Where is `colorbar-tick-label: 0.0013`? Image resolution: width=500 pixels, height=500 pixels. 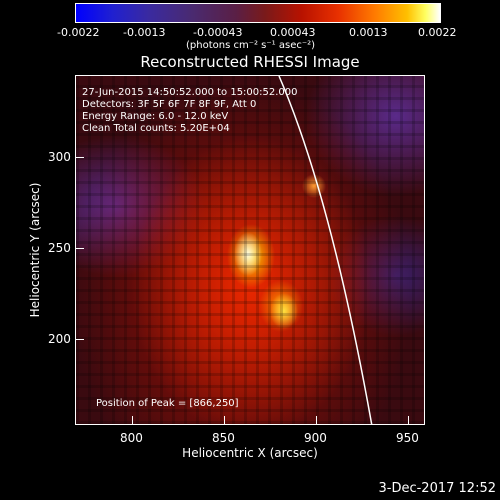 colorbar-tick-label: 0.0013 is located at coordinates (368, 32).